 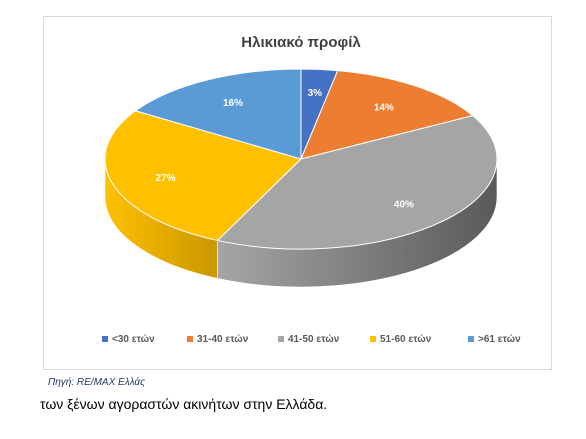 What do you see at coordinates (165, 178) in the screenshot?
I see `data-label-3: 27%` at bounding box center [165, 178].